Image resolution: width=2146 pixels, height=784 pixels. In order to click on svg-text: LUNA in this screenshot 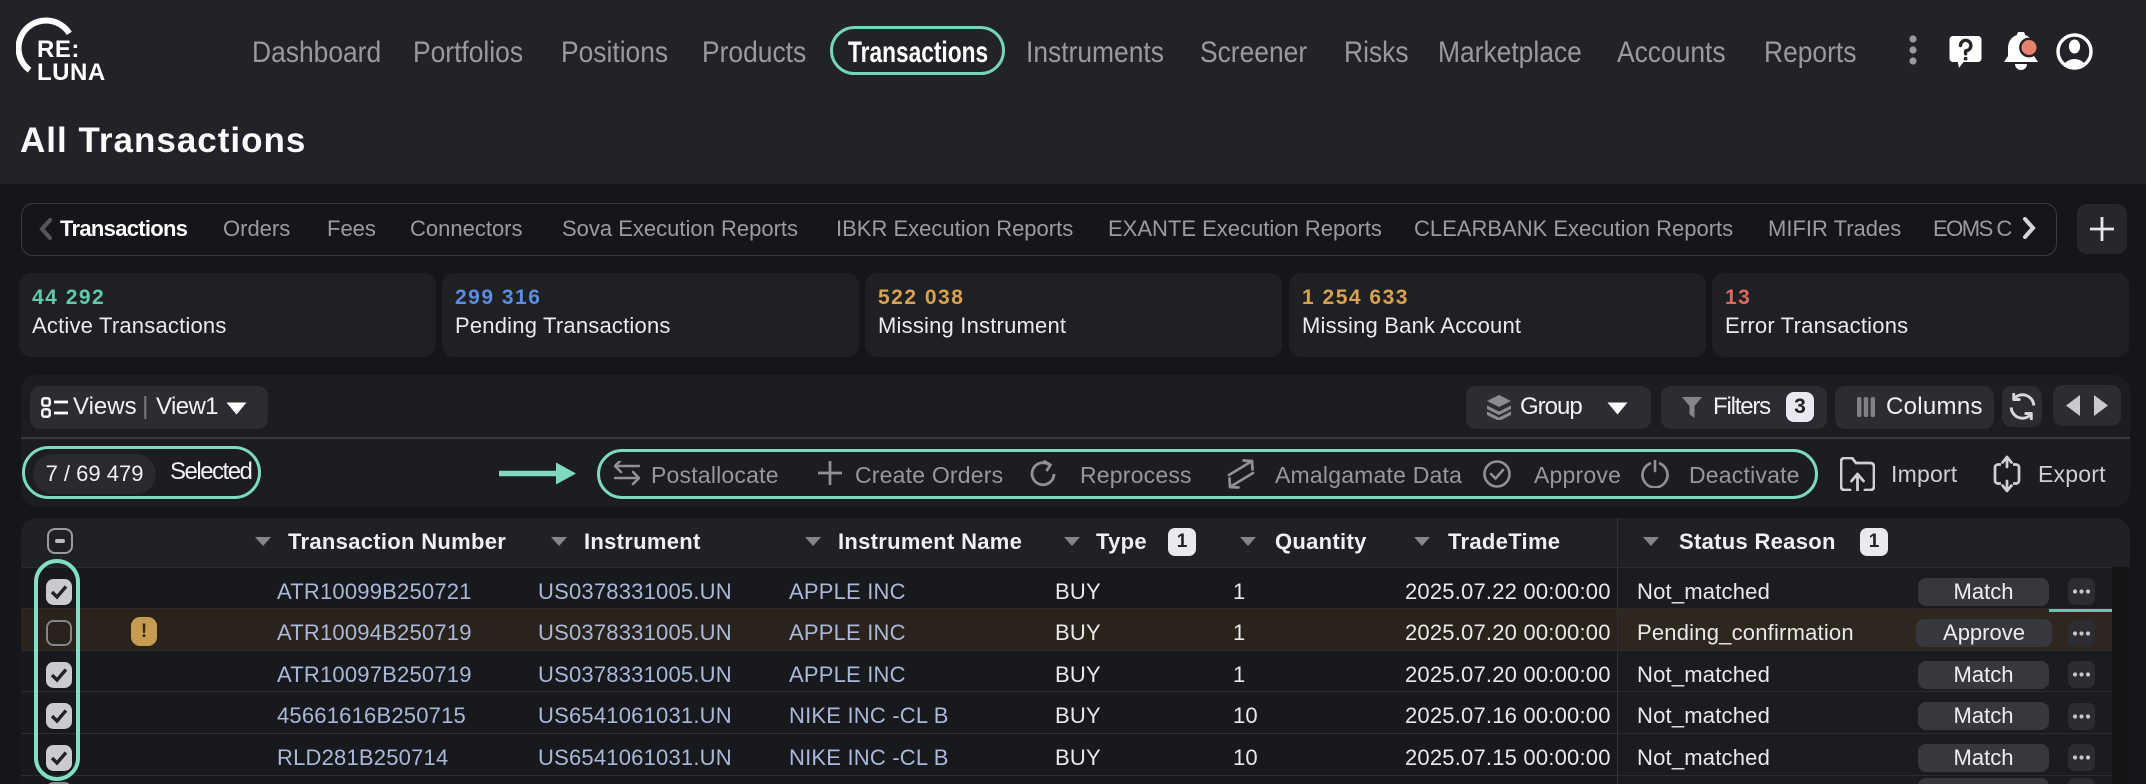, I will do `click(71, 72)`.